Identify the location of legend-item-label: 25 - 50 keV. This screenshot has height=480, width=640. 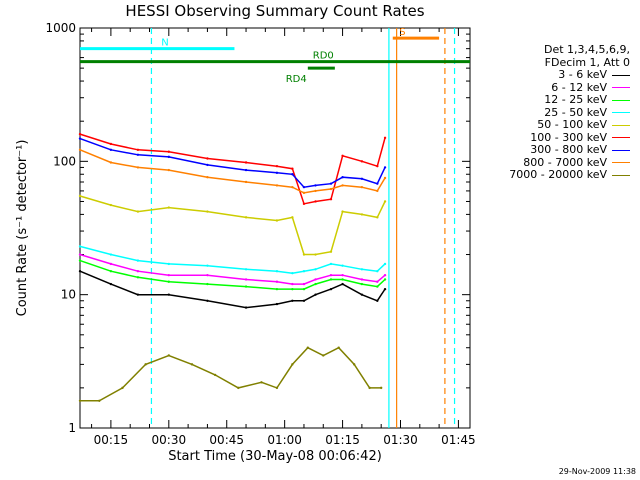
(575, 112).